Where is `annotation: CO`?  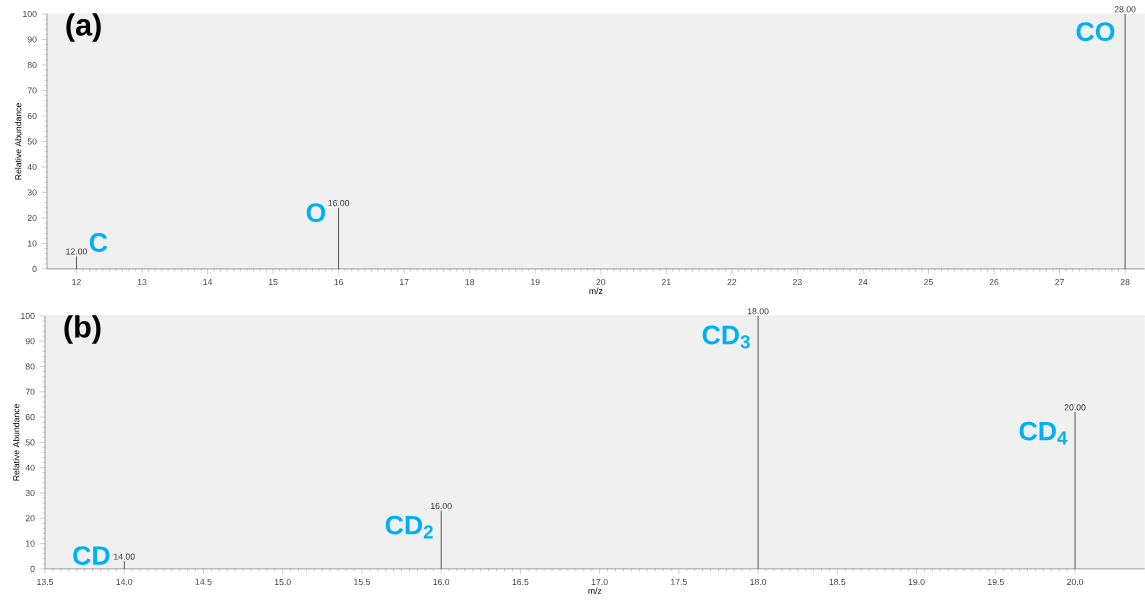 annotation: CO is located at coordinates (1095, 32).